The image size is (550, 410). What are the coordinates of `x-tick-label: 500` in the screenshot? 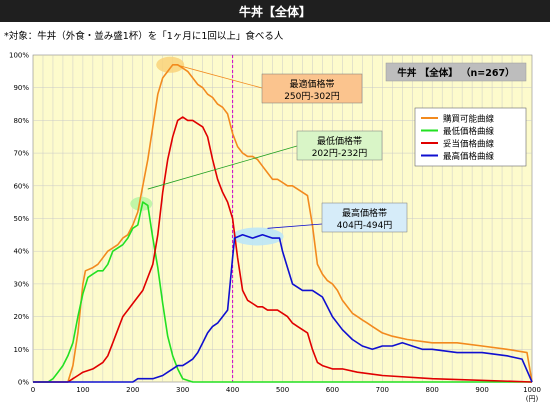 It's located at (282, 390).